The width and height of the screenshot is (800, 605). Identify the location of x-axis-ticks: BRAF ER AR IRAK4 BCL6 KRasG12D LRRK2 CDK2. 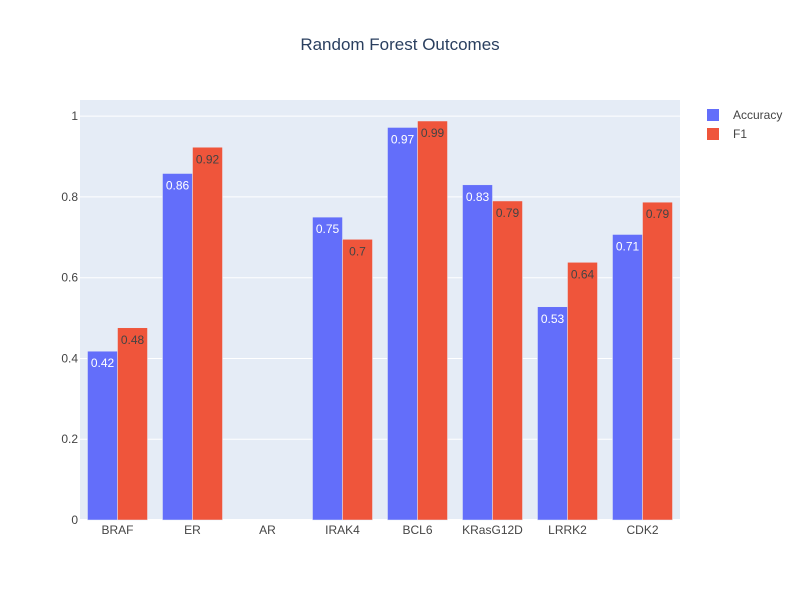
(379, 530).